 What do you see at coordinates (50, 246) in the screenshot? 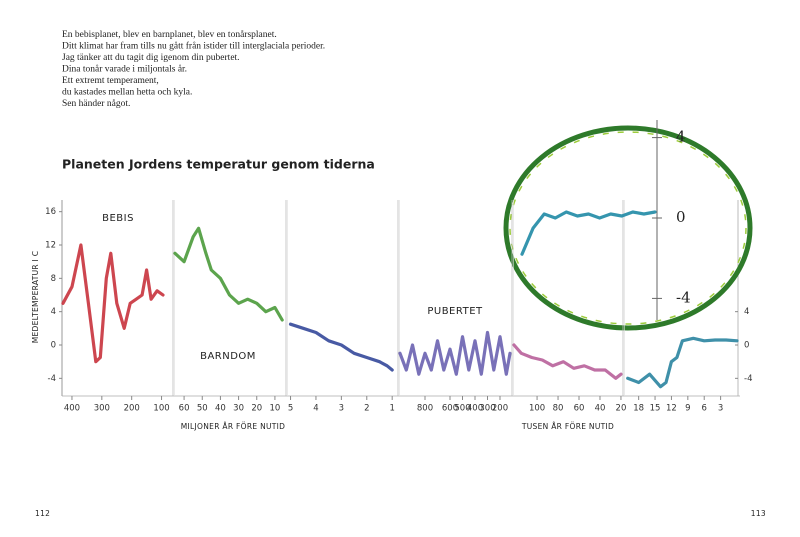
I see `y-tick-label: 12` at bounding box center [50, 246].